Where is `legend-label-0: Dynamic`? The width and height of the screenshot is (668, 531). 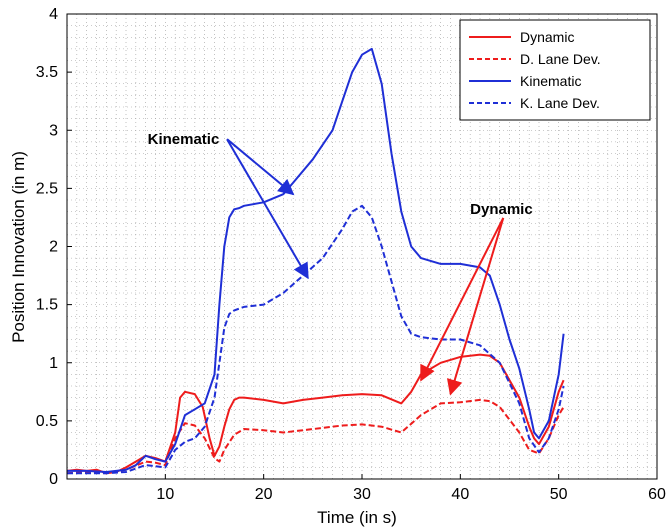 legend-label-0: Dynamic is located at coordinates (547, 37).